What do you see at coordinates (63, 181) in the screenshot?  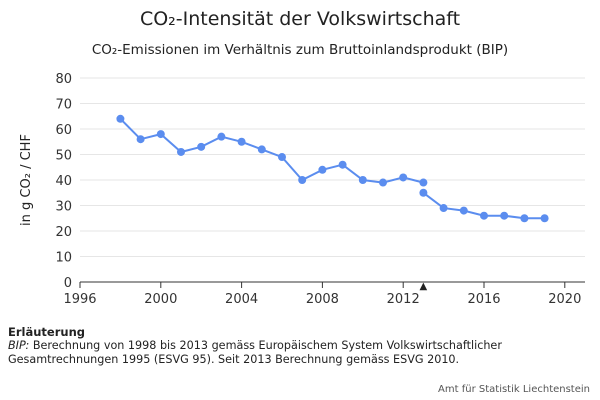 I see `y-tick-label: 40` at bounding box center [63, 181].